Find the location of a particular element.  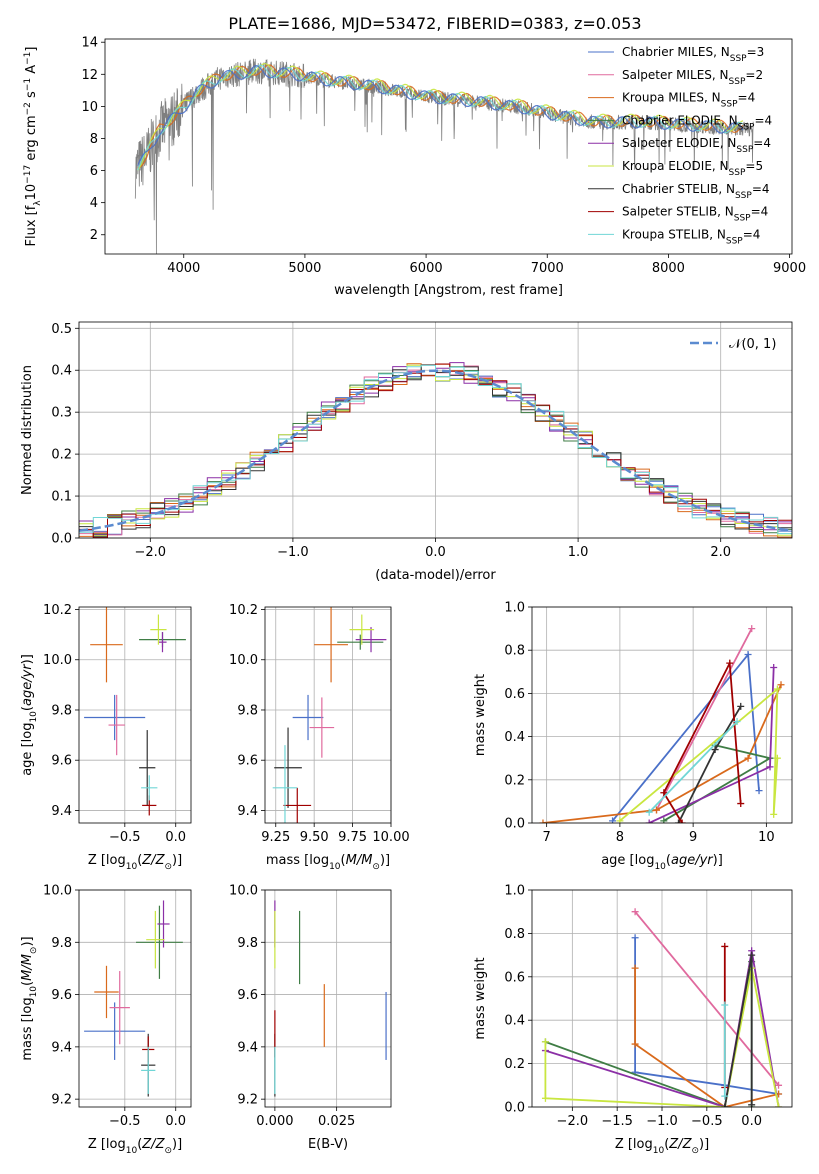

y-axis-label: Flux [fλ10−17 erg cm−2 s−1 A−1] is located at coordinates (33, 147).